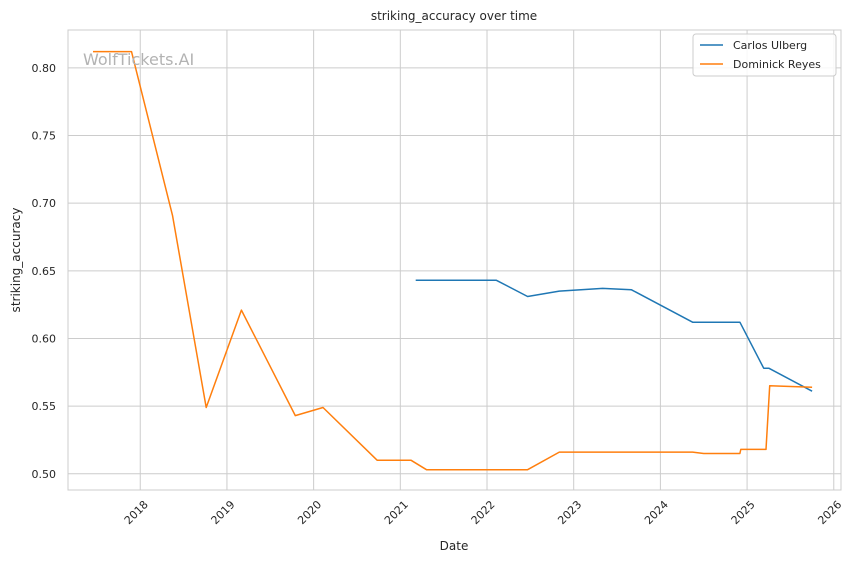 The height and width of the screenshot is (561, 855). Describe the element at coordinates (743, 512) in the screenshot. I see `x-tick-label: 2025` at that location.